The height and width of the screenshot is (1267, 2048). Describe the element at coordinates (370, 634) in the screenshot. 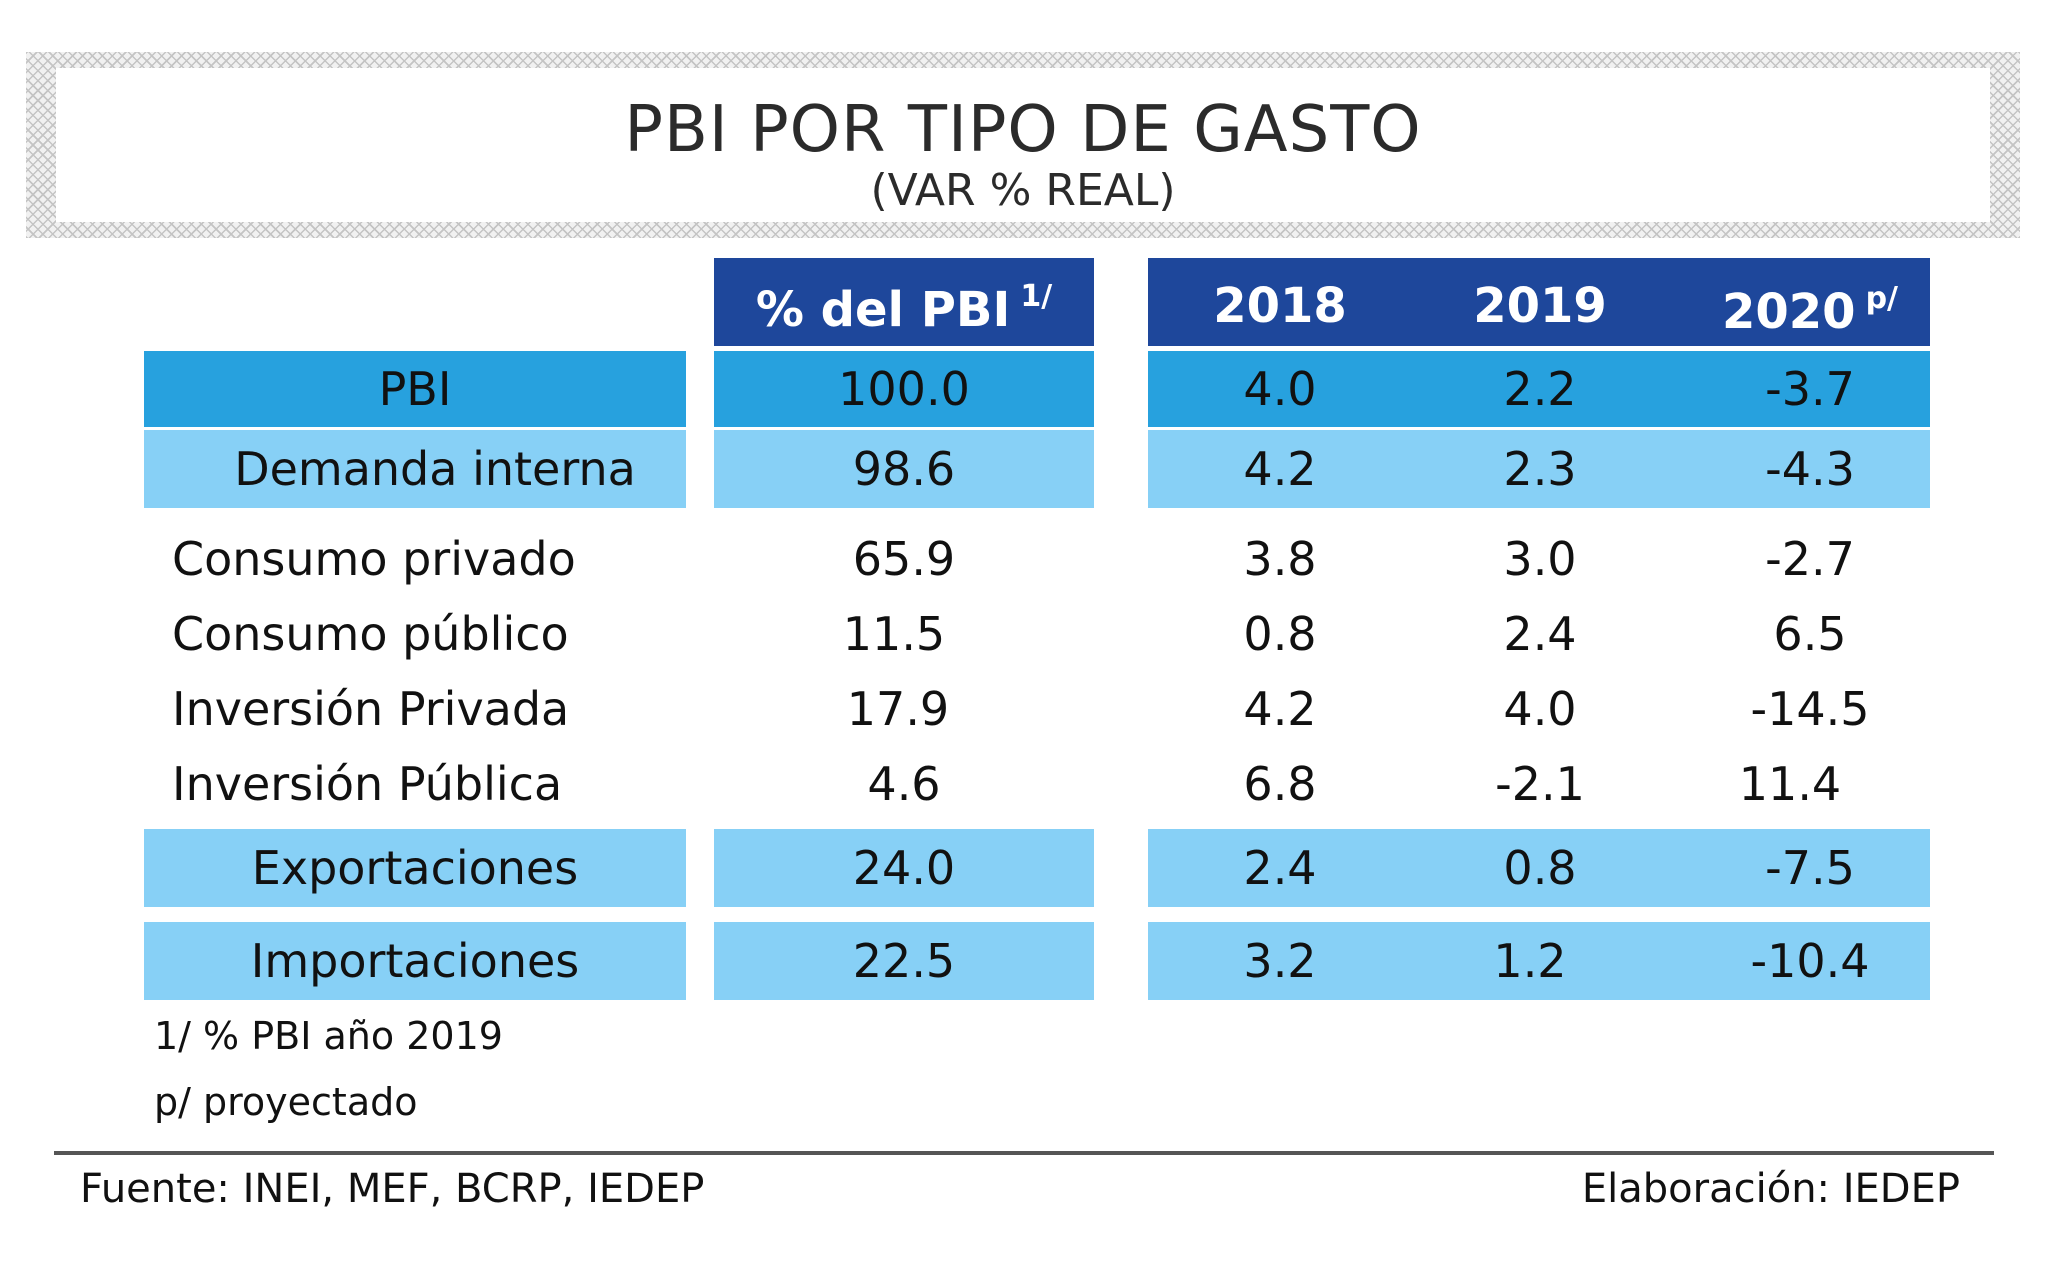

I see `row-label-consumo-publico: Consumo público` at that location.